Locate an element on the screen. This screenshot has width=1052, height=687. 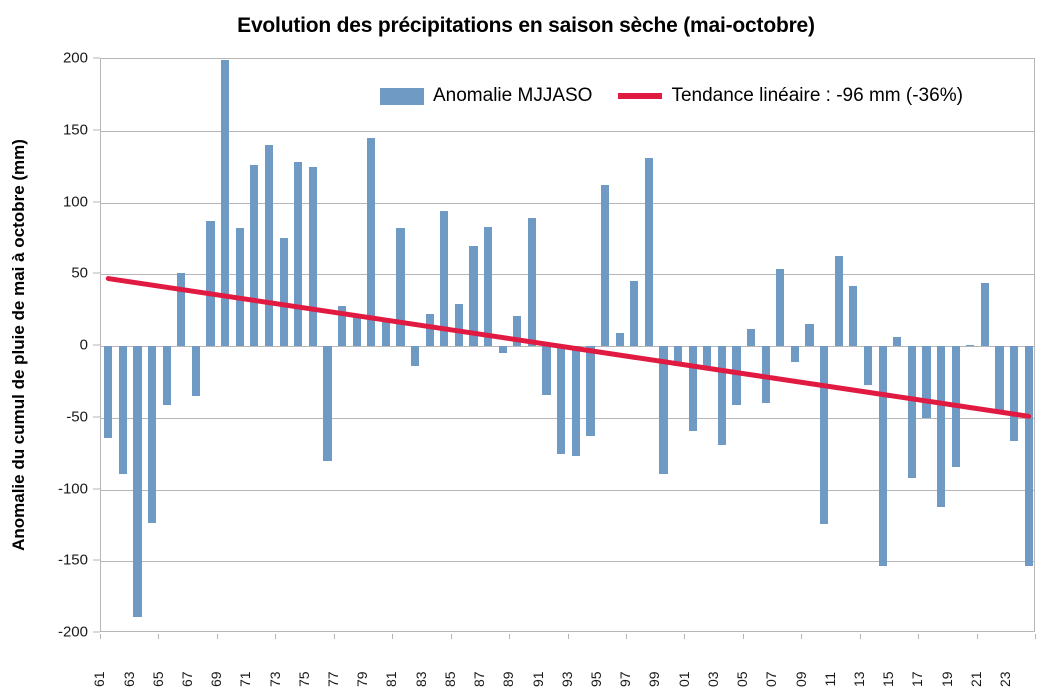
x-tick-label: 1983 is located at coordinates (420, 679).